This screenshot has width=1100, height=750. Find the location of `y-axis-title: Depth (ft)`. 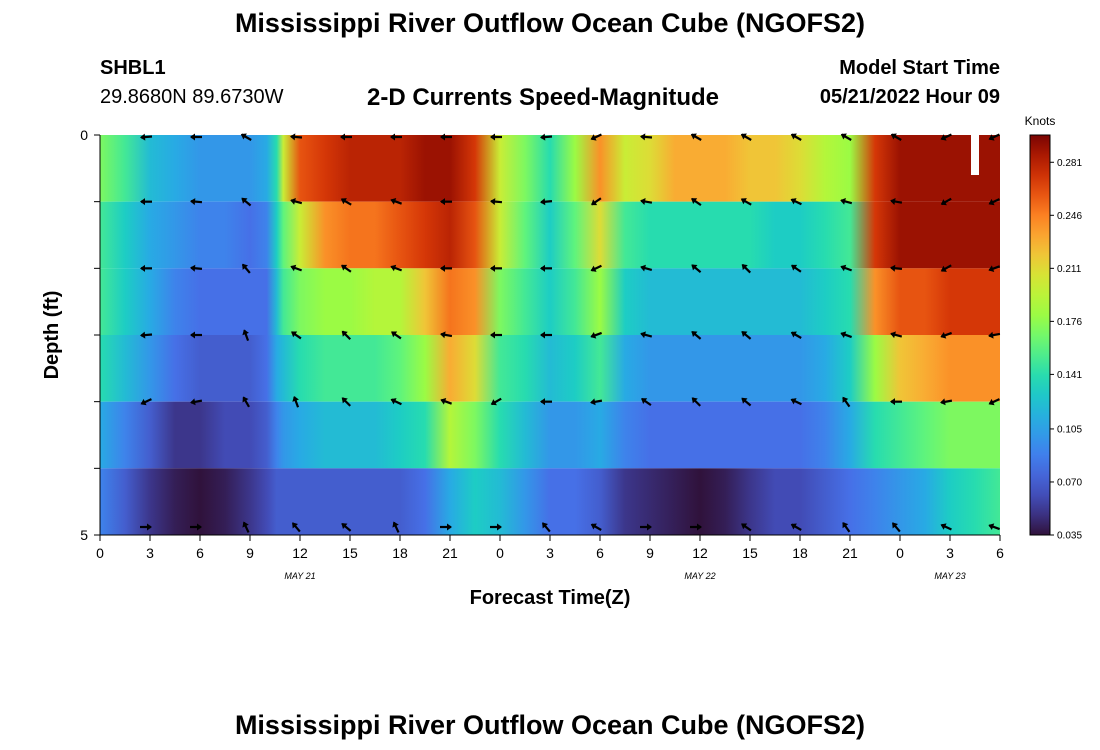

y-axis-title: Depth (ft) is located at coordinates (52, 335).